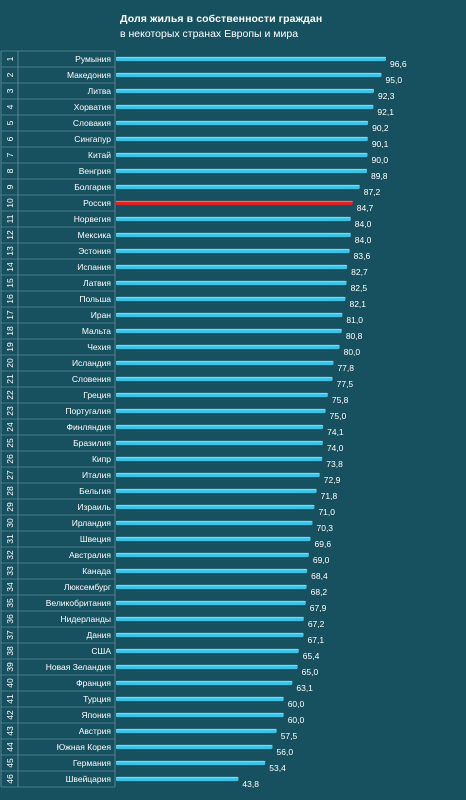 The width and height of the screenshot is (466, 800). What do you see at coordinates (10, 427) in the screenshot?
I see `rank-label: 24` at bounding box center [10, 427].